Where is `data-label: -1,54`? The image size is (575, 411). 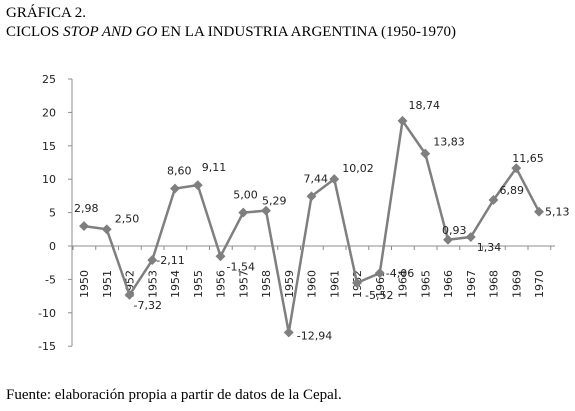
data-label: -1,54 is located at coordinates (241, 266).